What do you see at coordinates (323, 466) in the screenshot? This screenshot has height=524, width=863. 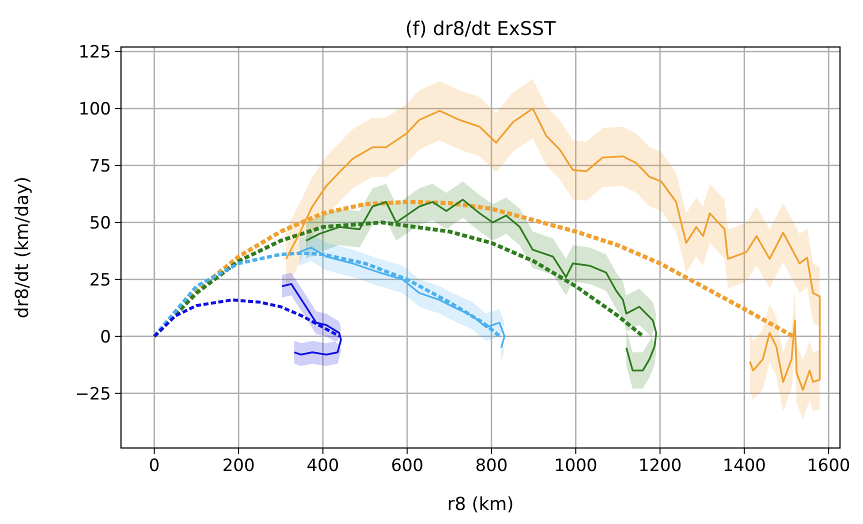 I see `x-tick-label: 400` at bounding box center [323, 466].